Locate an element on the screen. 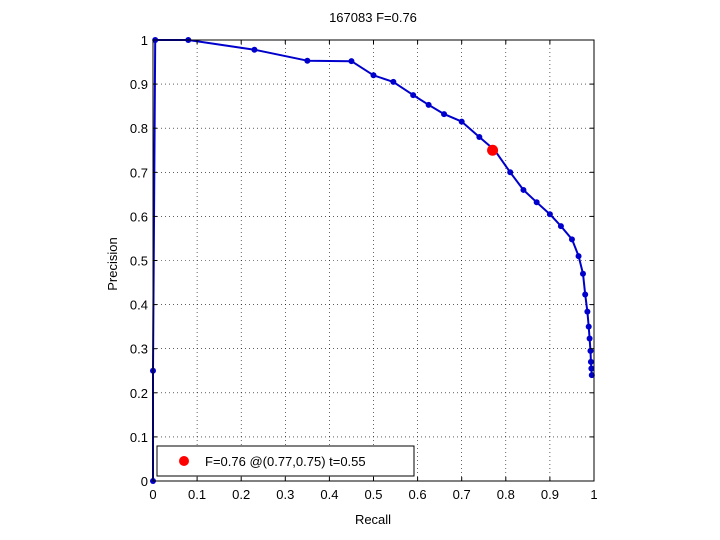 This screenshot has height=540, width=720. best-f-point is located at coordinates (493, 150).